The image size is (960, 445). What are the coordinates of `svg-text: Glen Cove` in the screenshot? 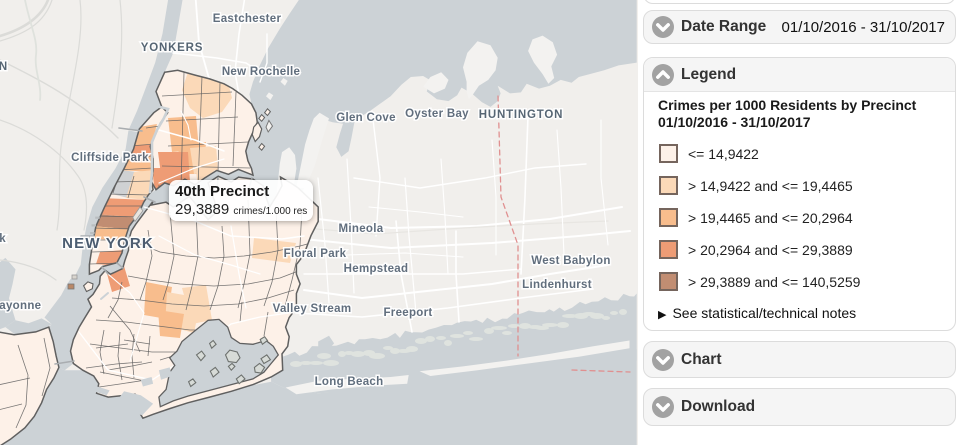 It's located at (366, 118).